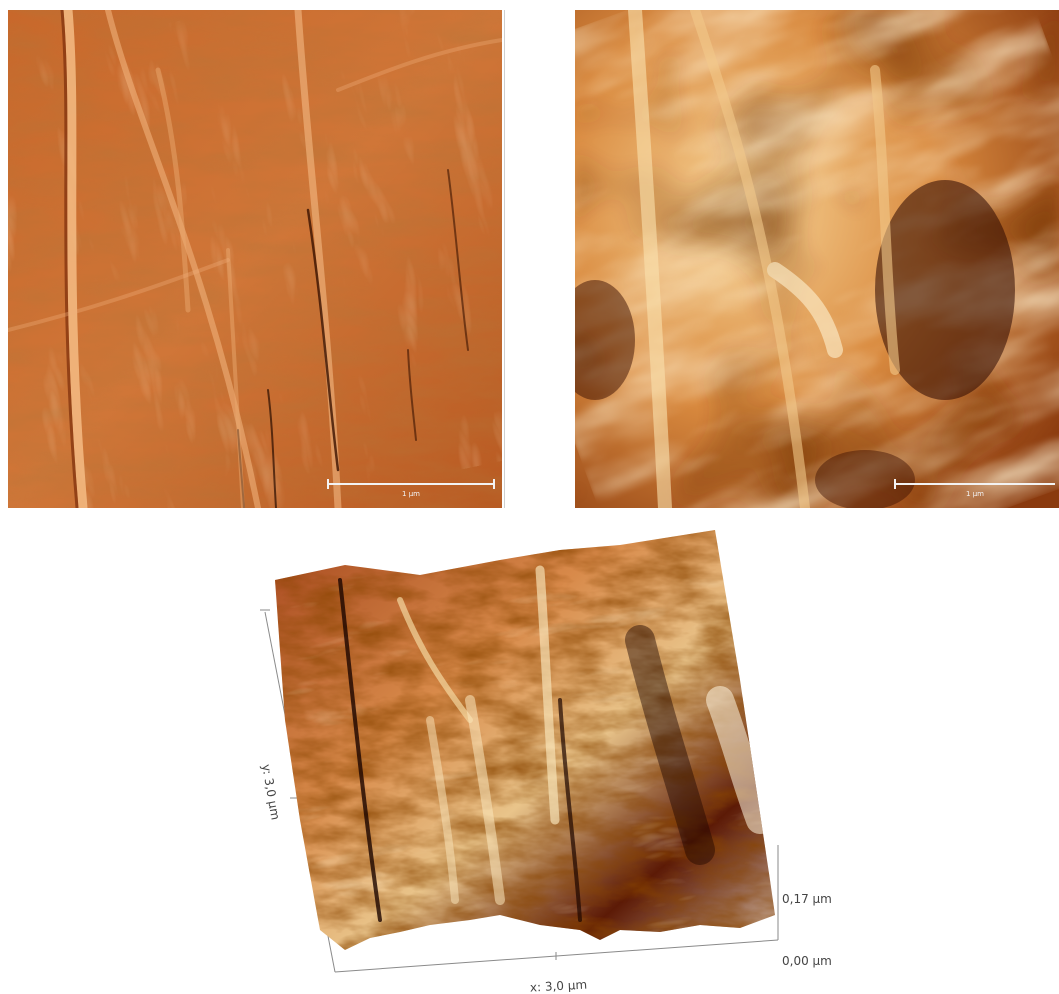 This screenshot has width=1059, height=994. I want to click on z-bottom-label: 0,00 µm, so click(807, 961).